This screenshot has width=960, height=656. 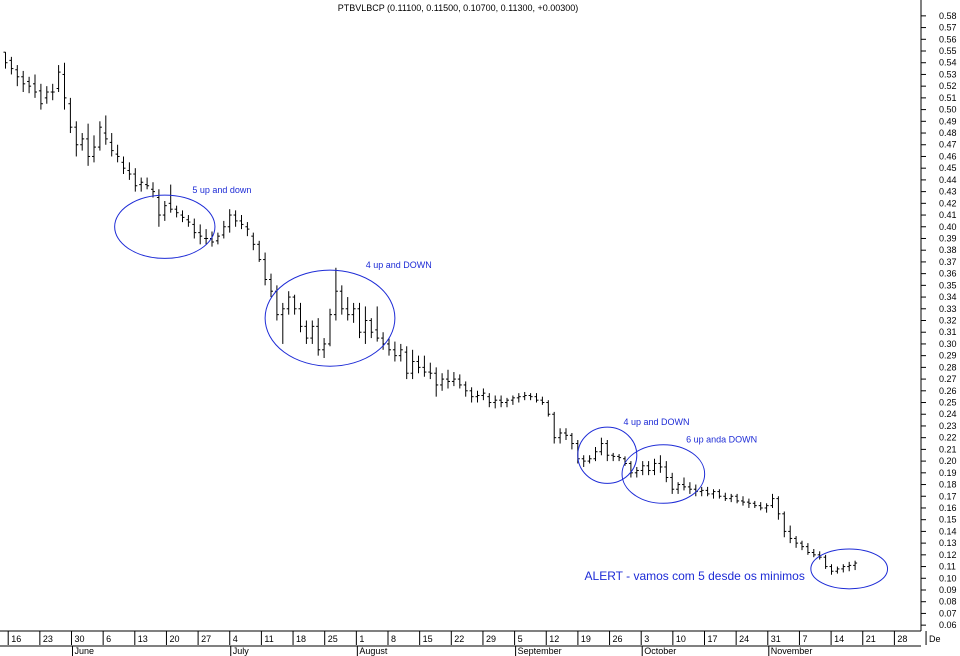 I want to click on x-day-label: 19, so click(x=586, y=639).